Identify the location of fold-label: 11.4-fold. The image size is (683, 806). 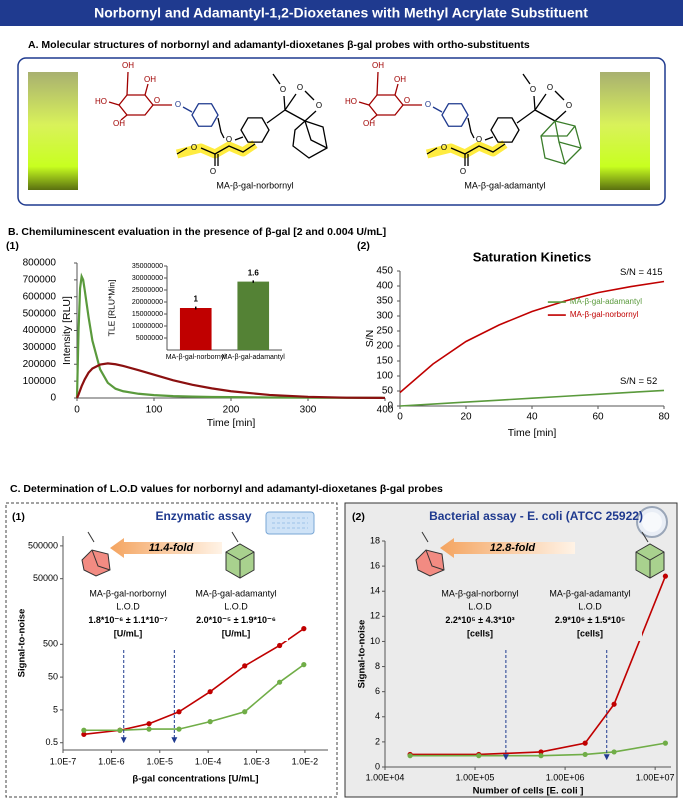
(171, 548).